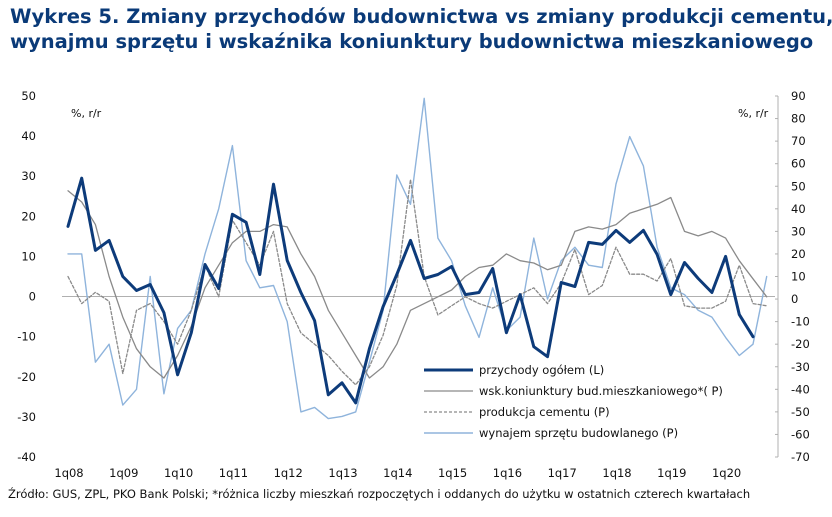  I want to click on y-left-tick-label: 0, so click(32, 297).